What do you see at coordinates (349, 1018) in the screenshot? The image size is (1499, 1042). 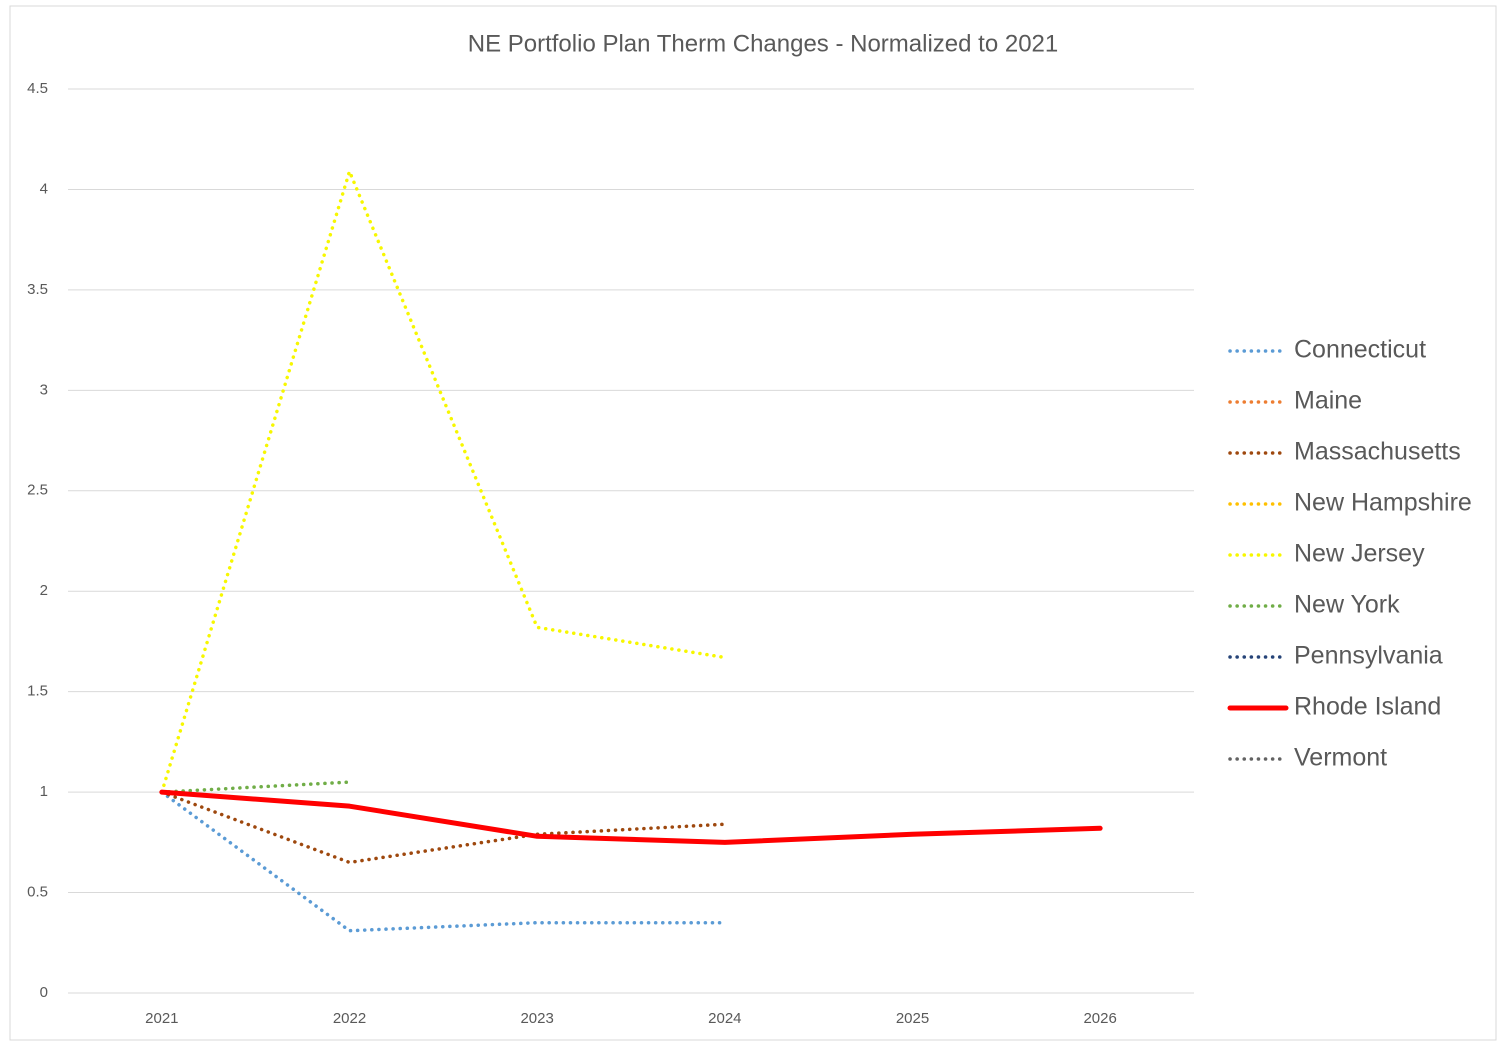 I see `x-tick-label: 2022` at bounding box center [349, 1018].